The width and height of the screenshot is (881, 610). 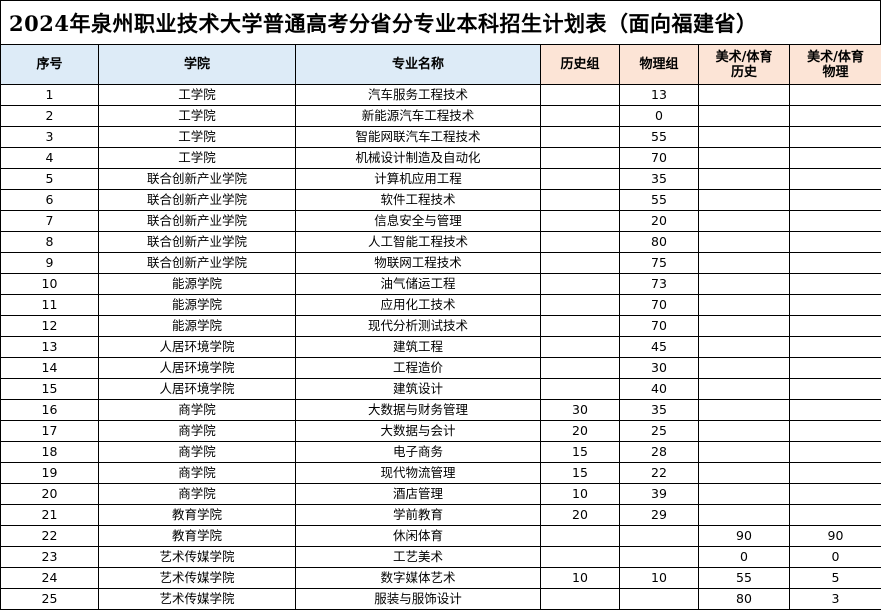 What do you see at coordinates (49, 326) in the screenshot?
I see `cell-col-index: 12` at bounding box center [49, 326].